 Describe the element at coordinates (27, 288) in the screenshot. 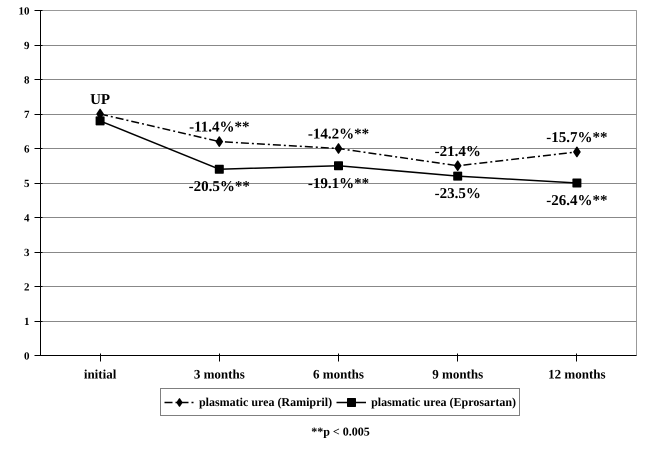

I see `y-tick-label: 2` at that location.